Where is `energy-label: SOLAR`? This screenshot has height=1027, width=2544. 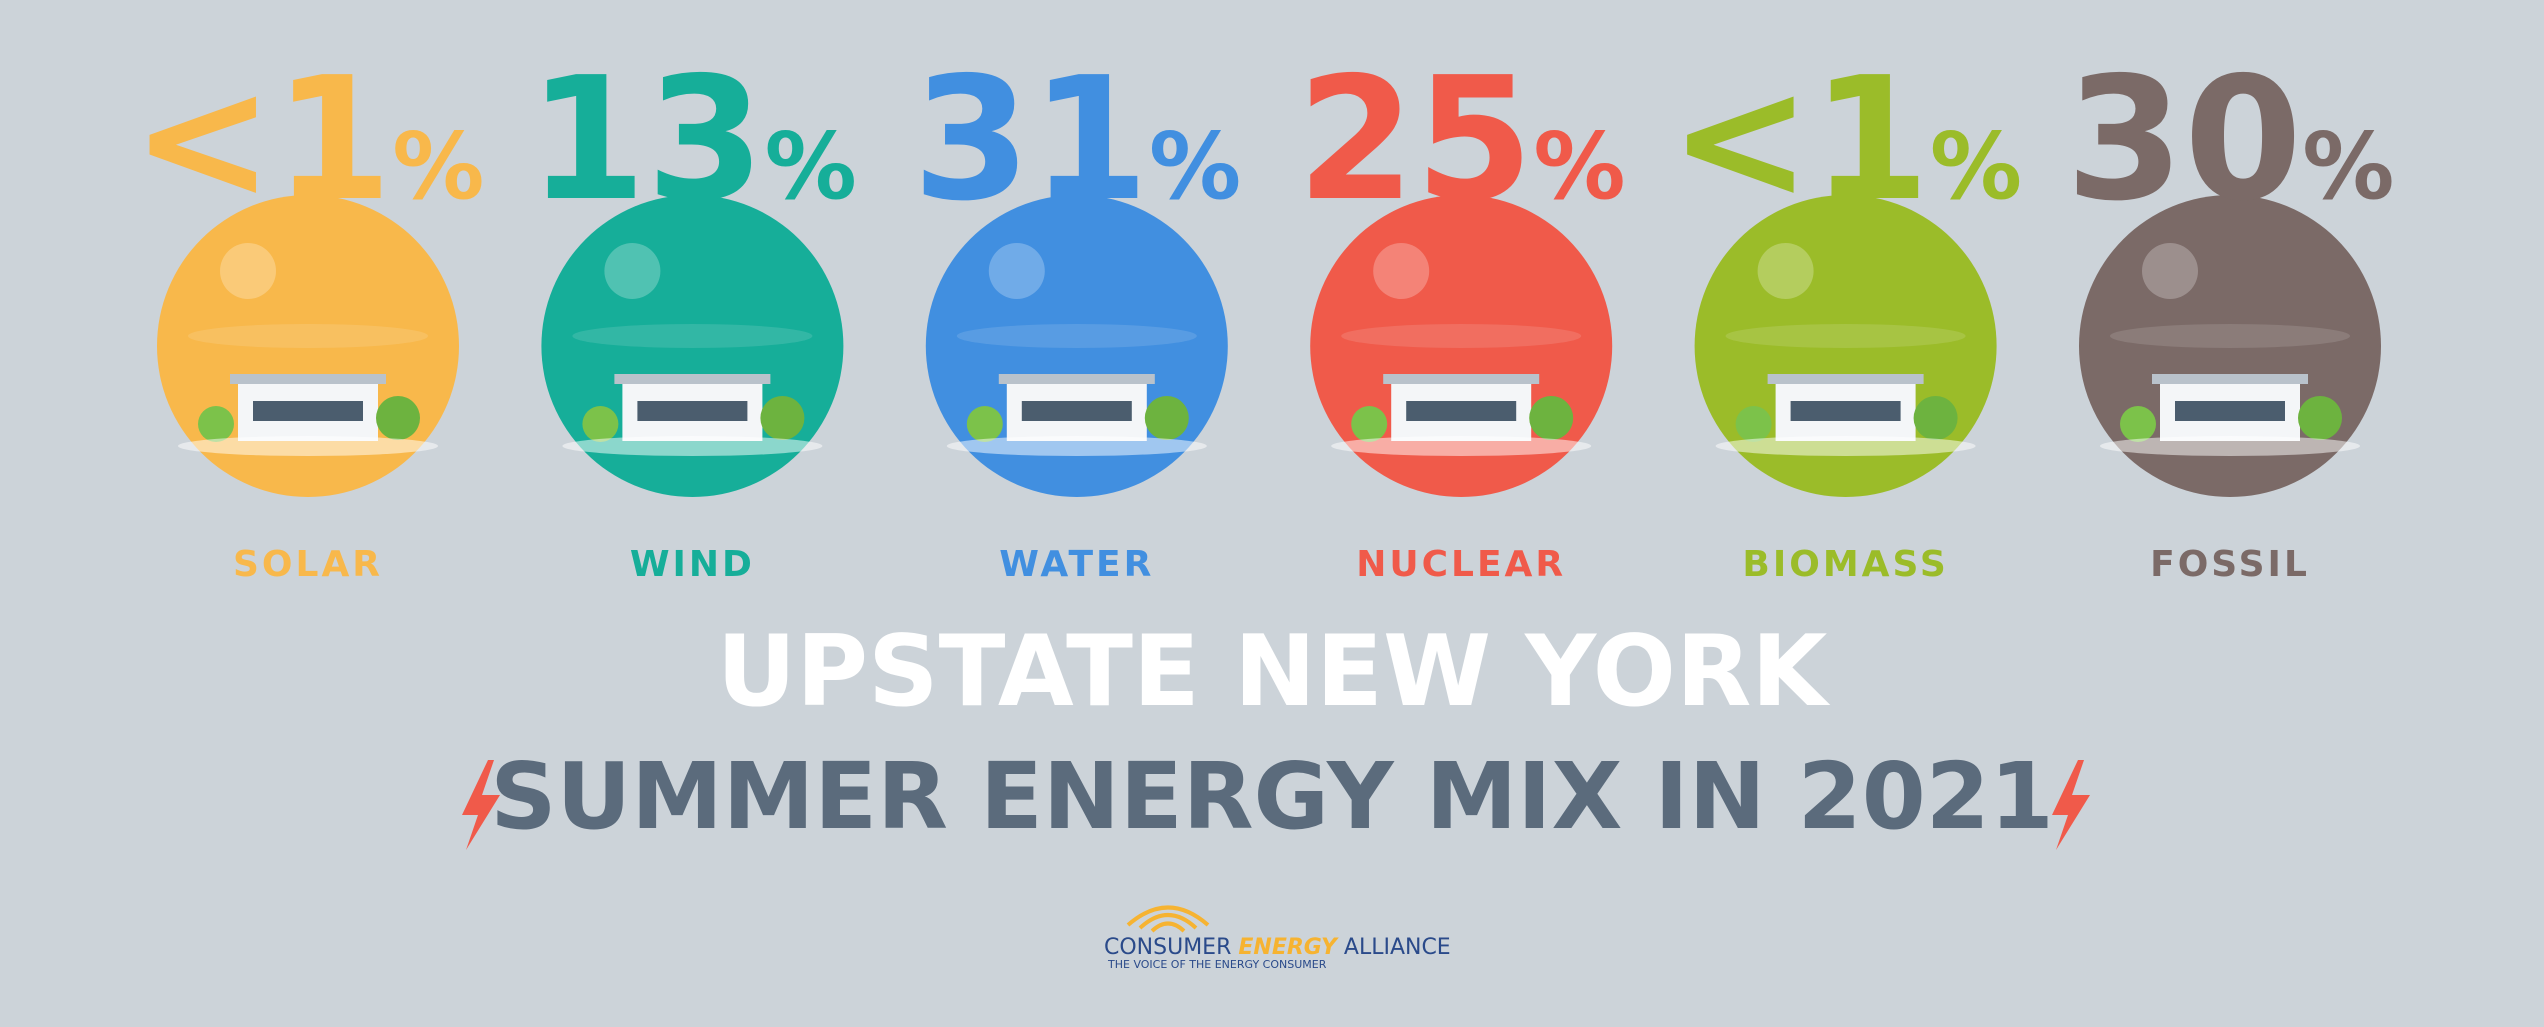
energy-label: SOLAR is located at coordinates (308, 564).